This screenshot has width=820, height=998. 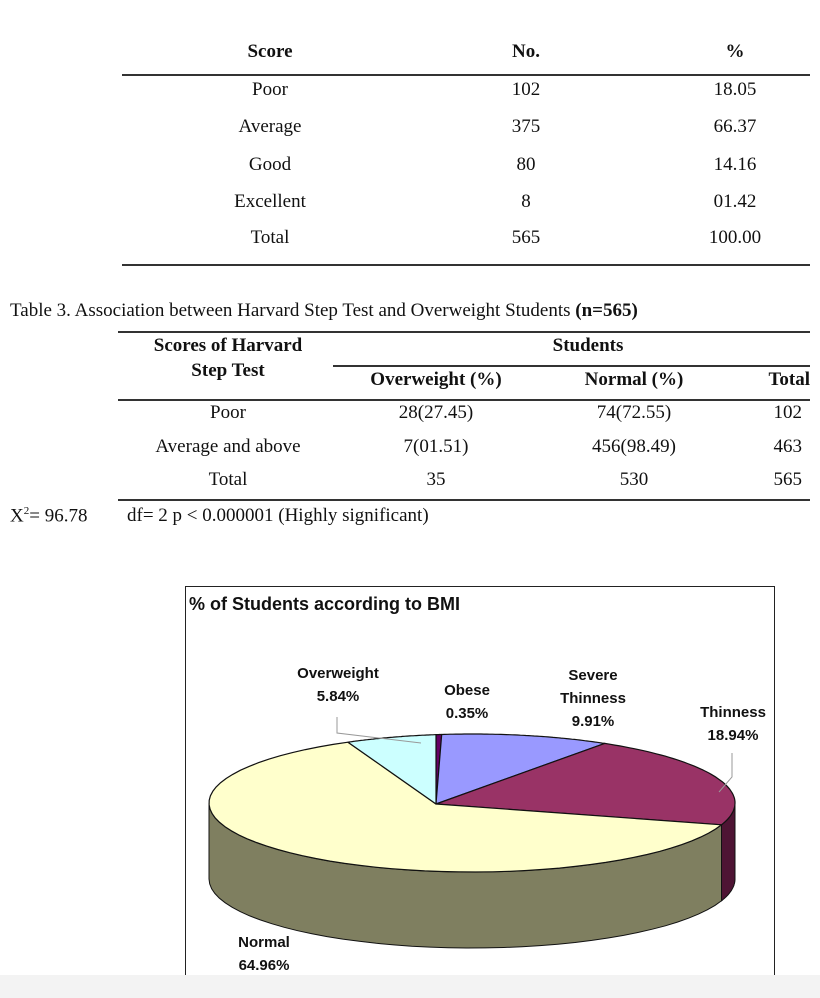 I want to click on table-cell: 01.42, so click(x=735, y=201).